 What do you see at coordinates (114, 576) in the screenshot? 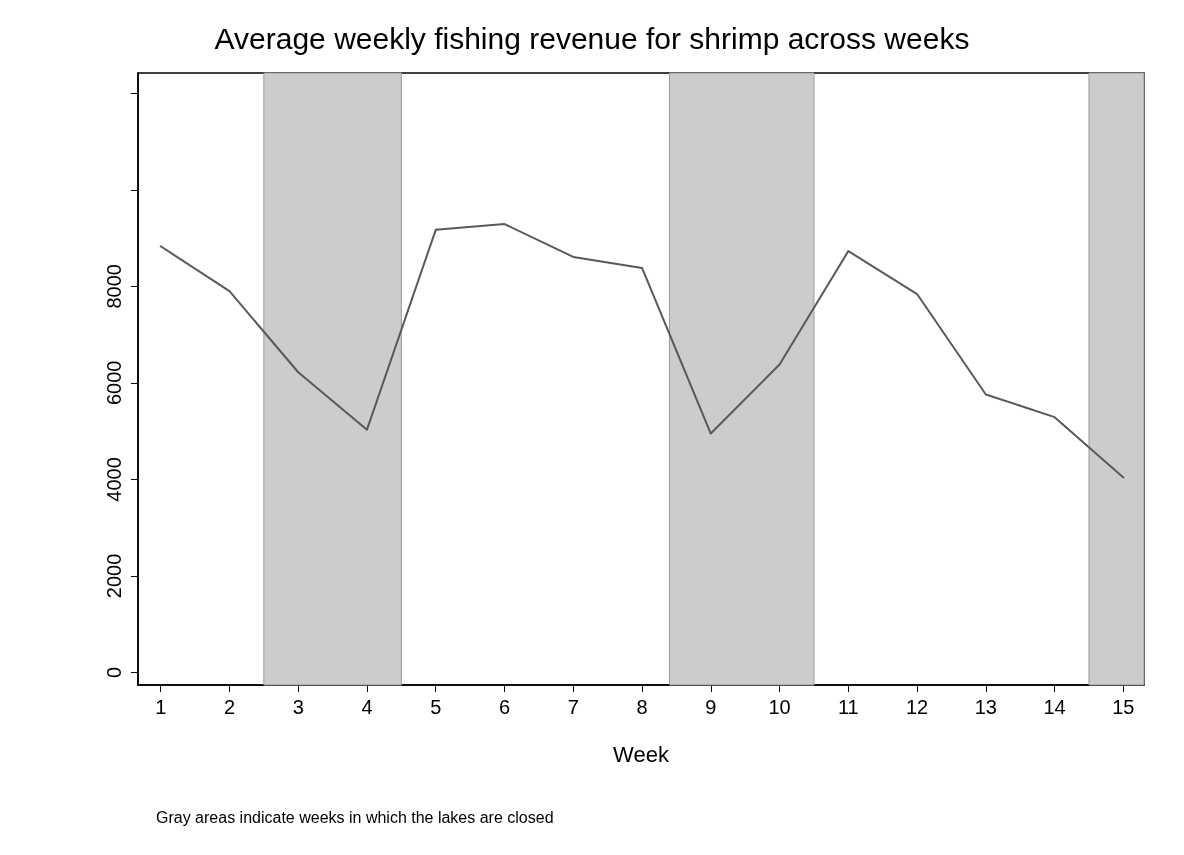
I see `y-tick-label: 2000` at bounding box center [114, 576].